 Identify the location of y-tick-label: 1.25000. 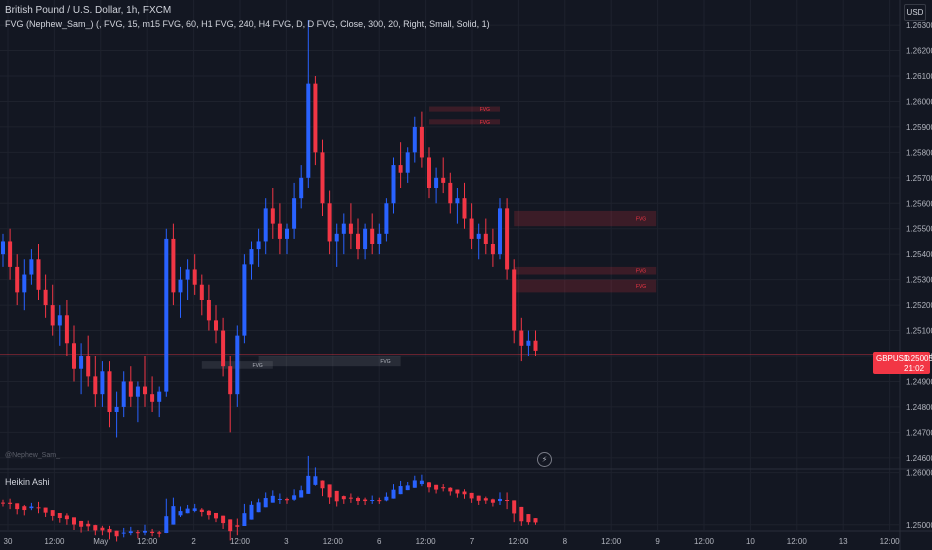
(919, 525).